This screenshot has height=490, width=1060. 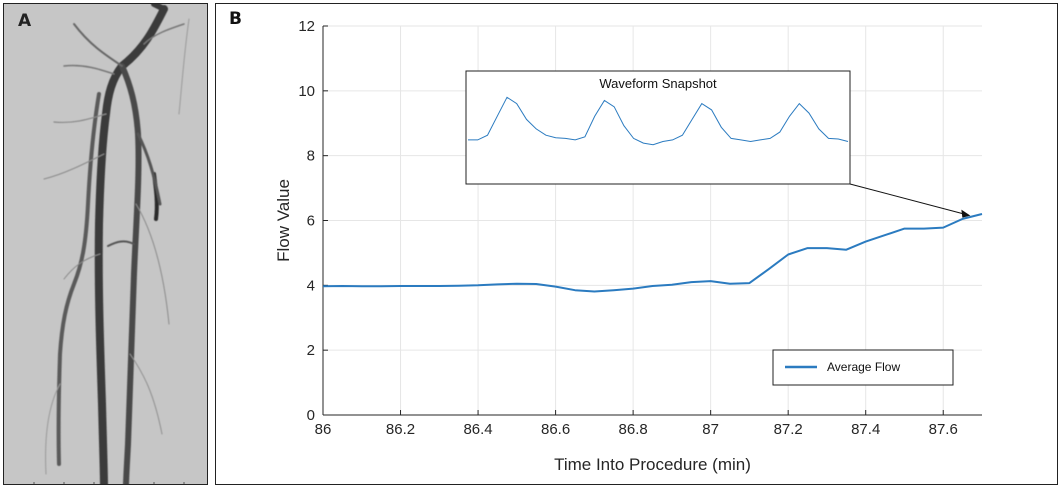 What do you see at coordinates (323, 429) in the screenshot?
I see `x-tick-label: 86` at bounding box center [323, 429].